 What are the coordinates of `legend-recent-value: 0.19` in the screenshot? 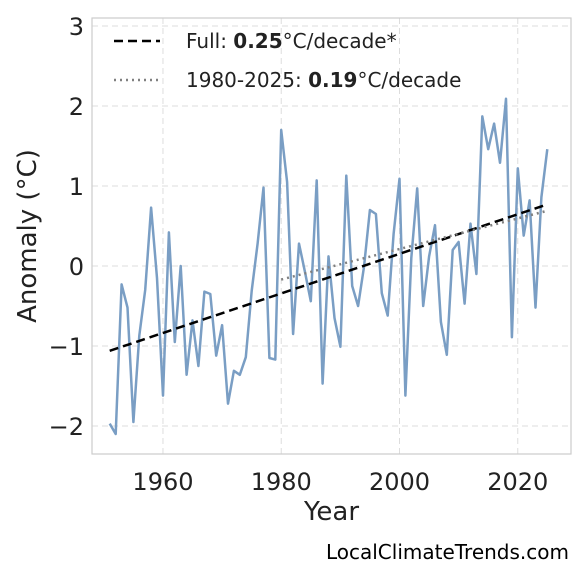 It's located at (332, 80).